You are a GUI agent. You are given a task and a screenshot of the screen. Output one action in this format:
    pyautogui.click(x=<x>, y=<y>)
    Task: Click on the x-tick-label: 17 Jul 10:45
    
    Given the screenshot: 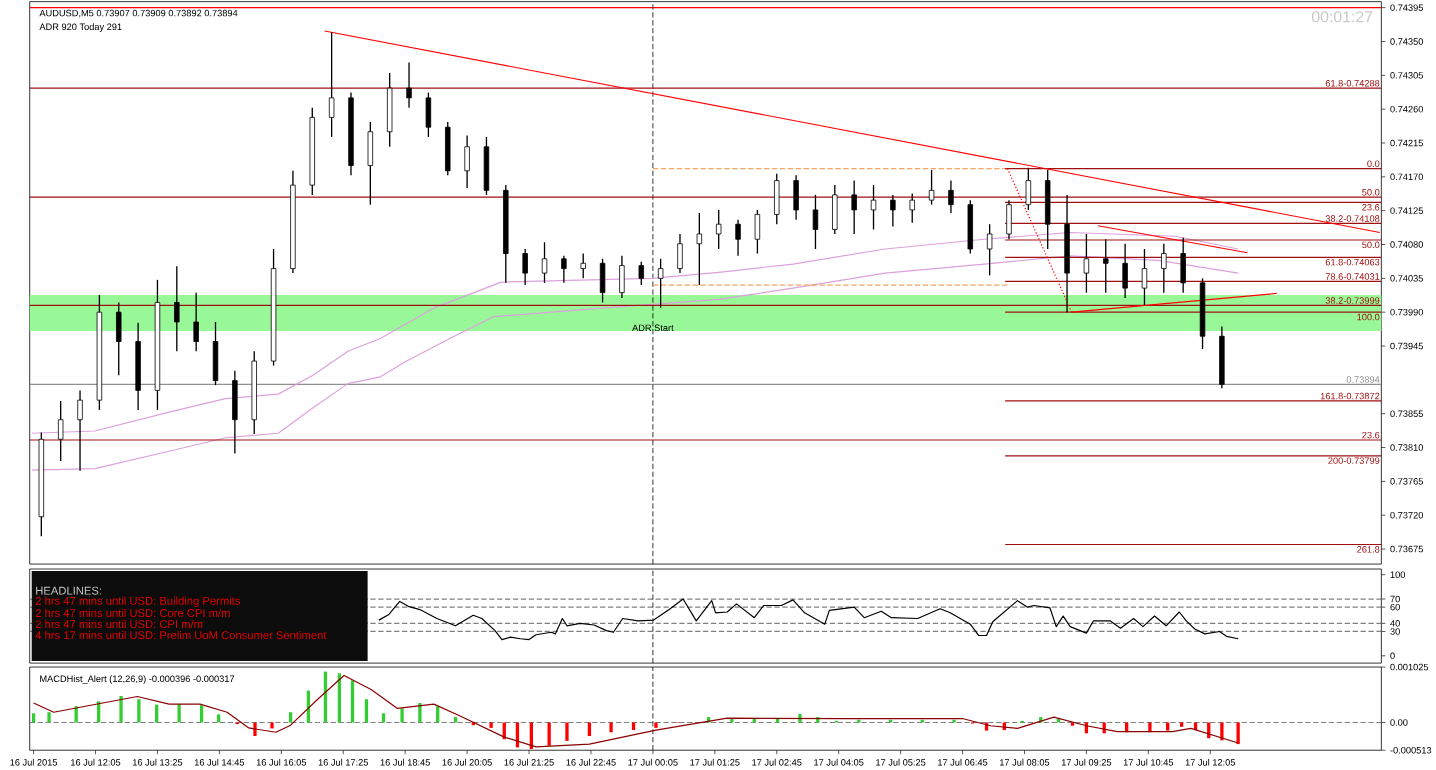 What is the action you would take?
    pyautogui.click(x=1148, y=762)
    